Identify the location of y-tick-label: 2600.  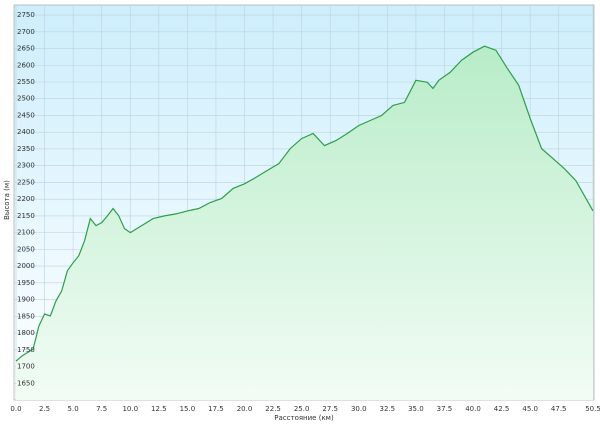
(26, 65).